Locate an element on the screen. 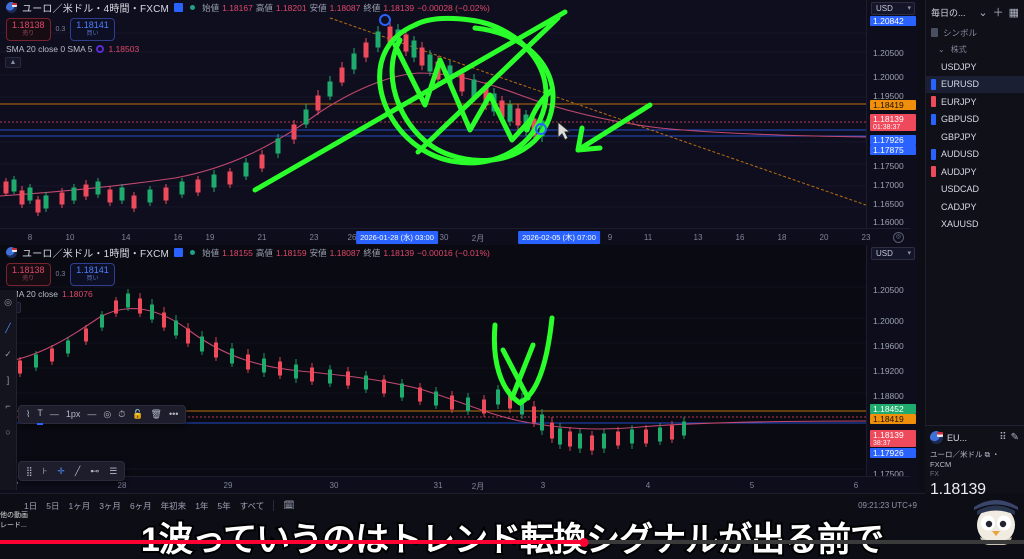 The height and width of the screenshot is (559, 1024). watchlist-row-audjpy: AUDJPY is located at coordinates (975, 172).